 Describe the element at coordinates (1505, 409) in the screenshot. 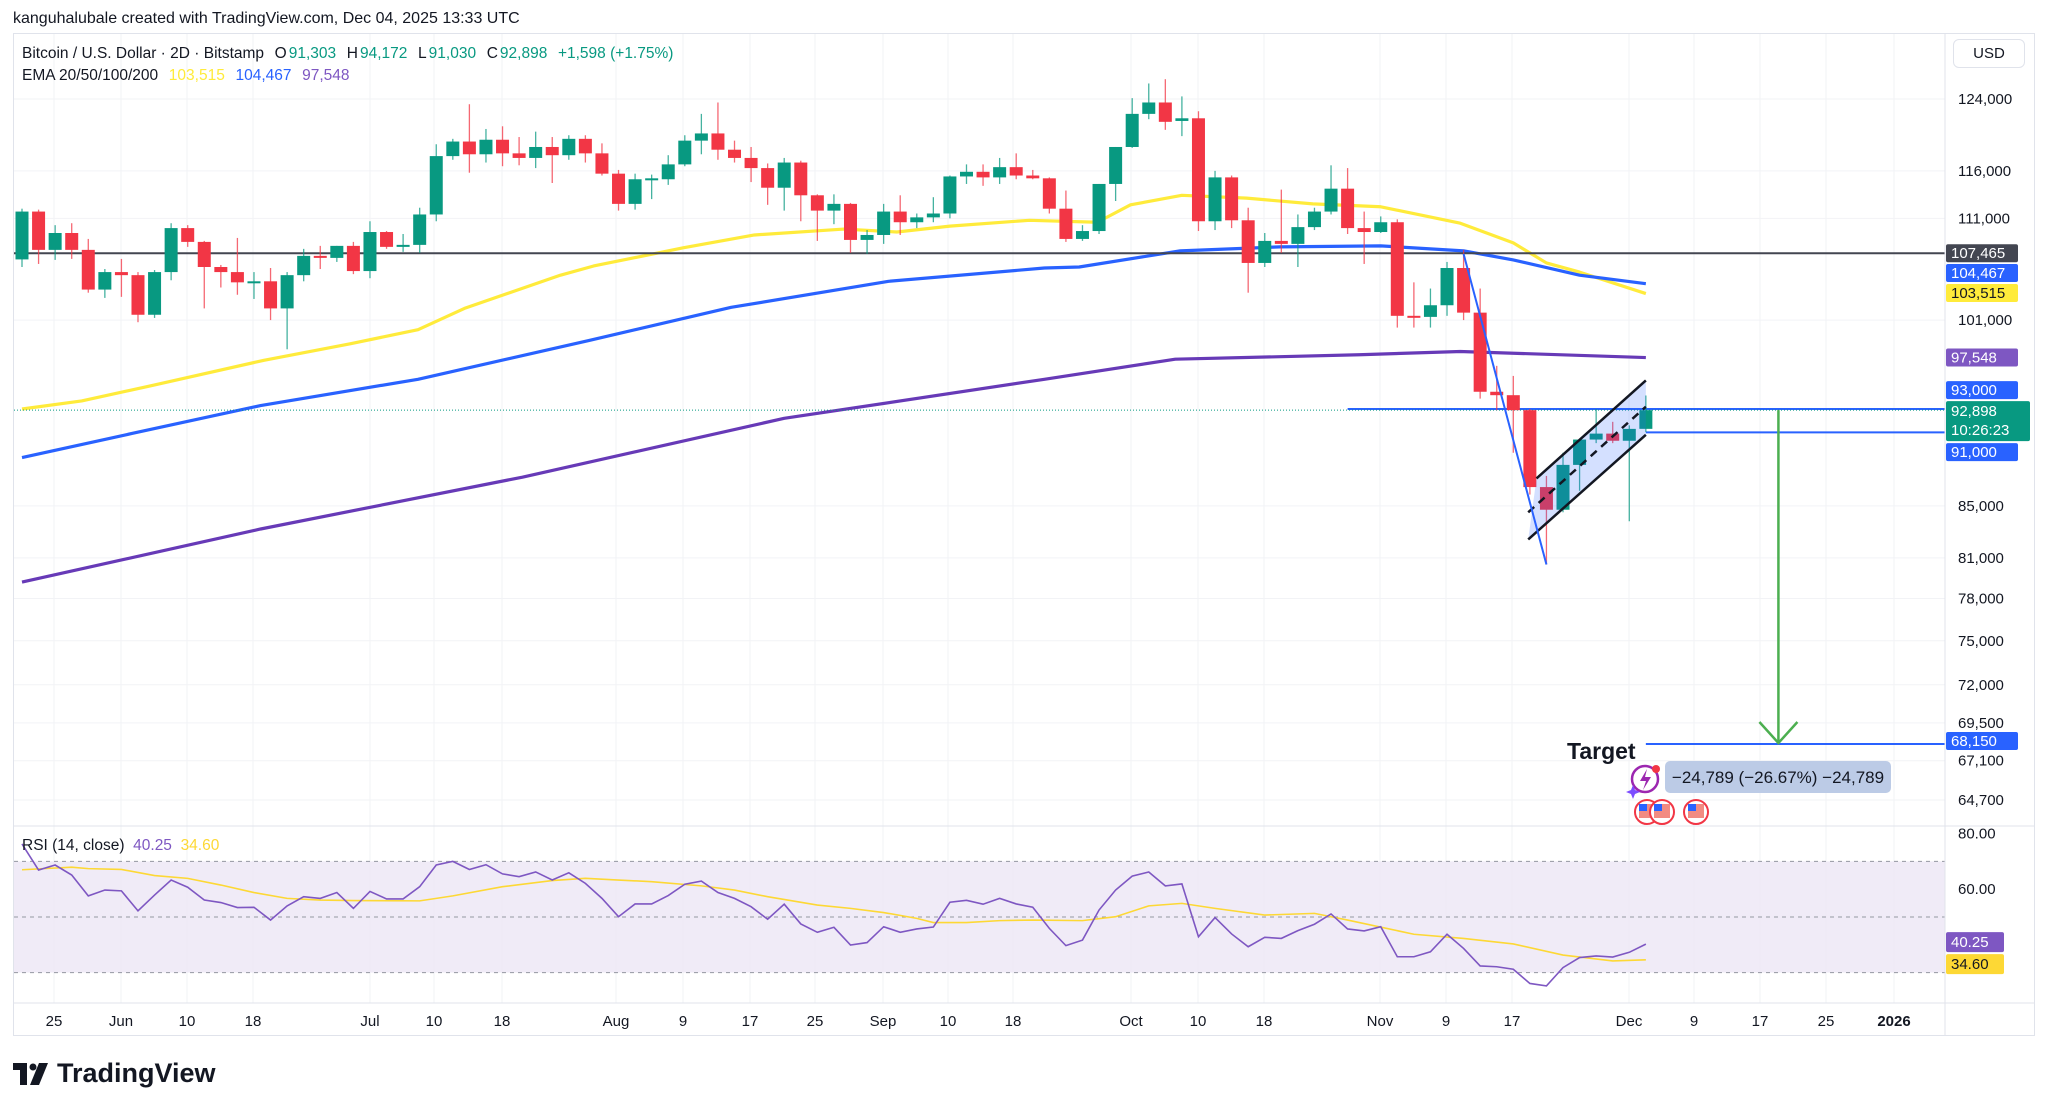

I see `trend-line` at that location.